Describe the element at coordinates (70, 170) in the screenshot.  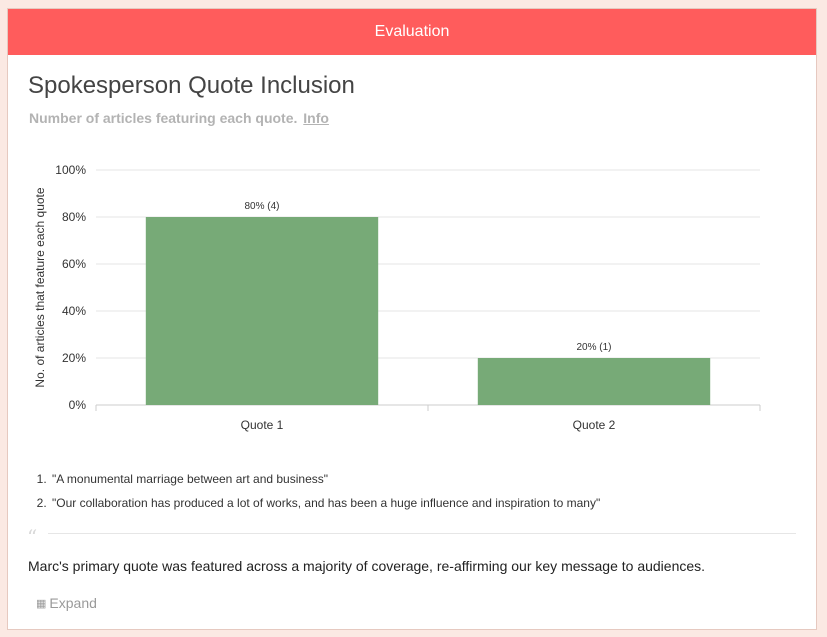
I see `y-tick-label: 100%` at that location.